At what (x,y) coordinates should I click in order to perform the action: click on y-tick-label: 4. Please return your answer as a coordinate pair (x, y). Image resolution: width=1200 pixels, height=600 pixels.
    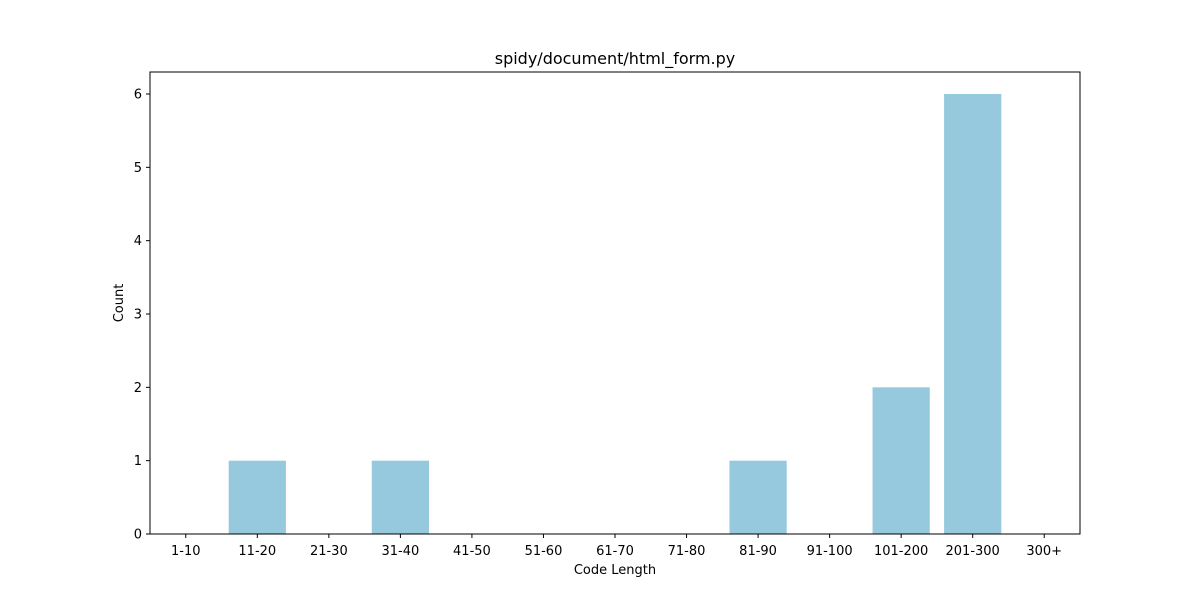
    Looking at the image, I should click on (138, 241).